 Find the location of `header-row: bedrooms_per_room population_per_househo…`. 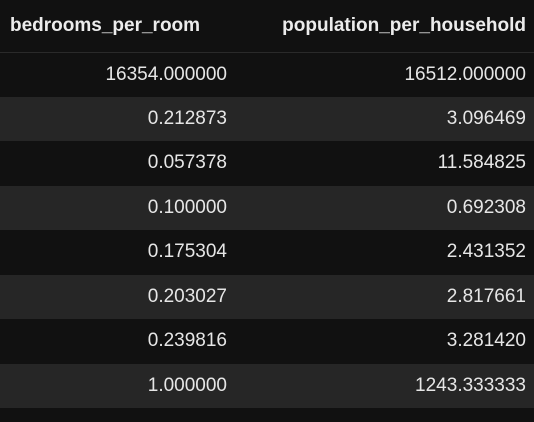

header-row: bedrooms_per_room population_per_househo… is located at coordinates (267, 26).